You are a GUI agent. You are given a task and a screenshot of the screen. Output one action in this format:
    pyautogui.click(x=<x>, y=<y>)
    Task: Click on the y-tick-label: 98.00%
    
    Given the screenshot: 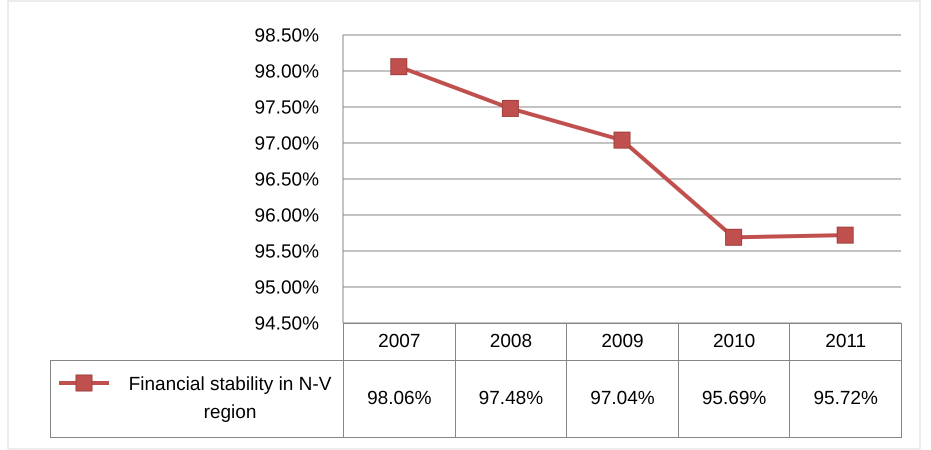 What is the action you would take?
    pyautogui.click(x=287, y=72)
    